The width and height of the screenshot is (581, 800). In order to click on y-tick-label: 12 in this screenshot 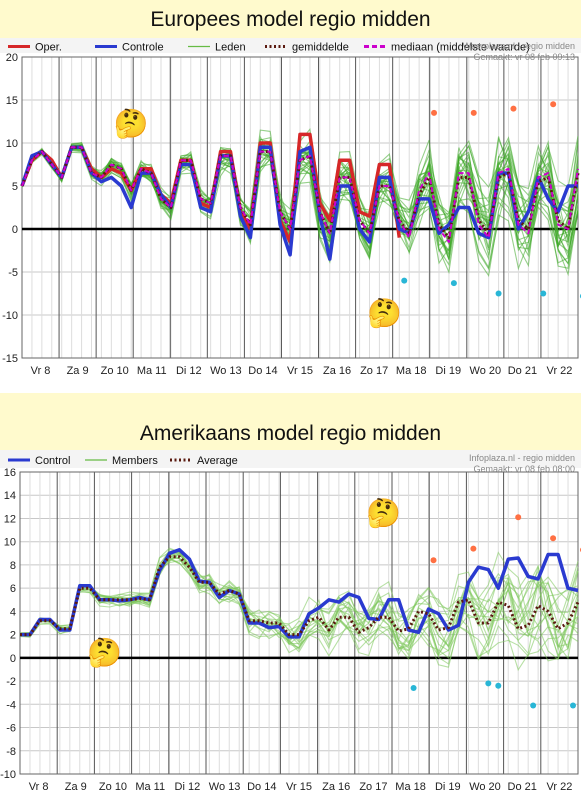, I will do `click(10, 519)`.